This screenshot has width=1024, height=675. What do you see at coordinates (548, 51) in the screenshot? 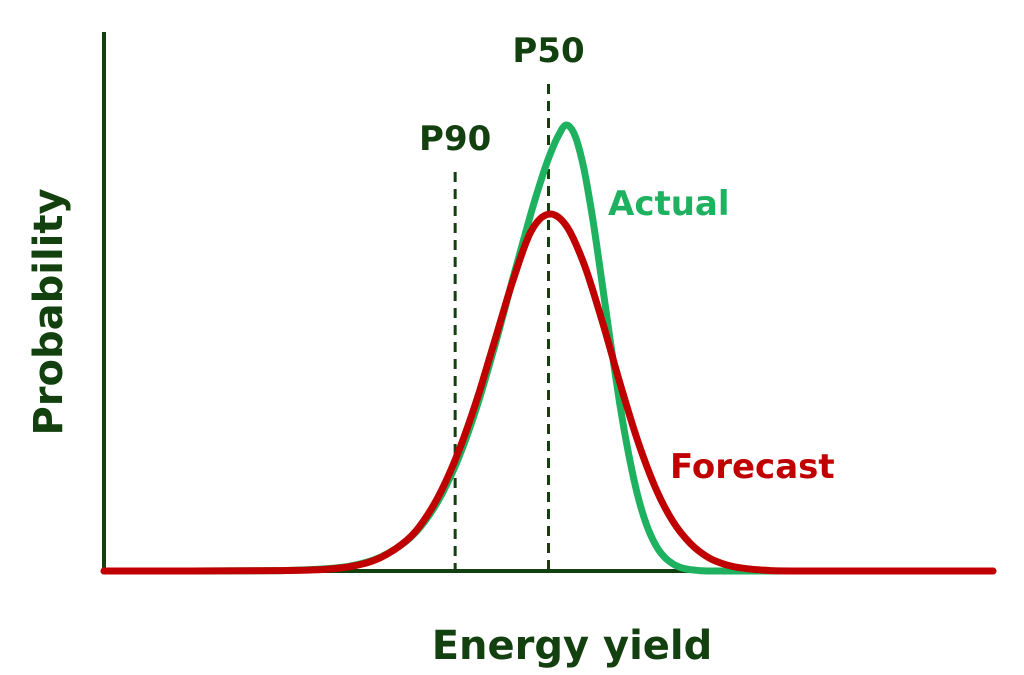
I see `reference-label-p50: P50` at bounding box center [548, 51].